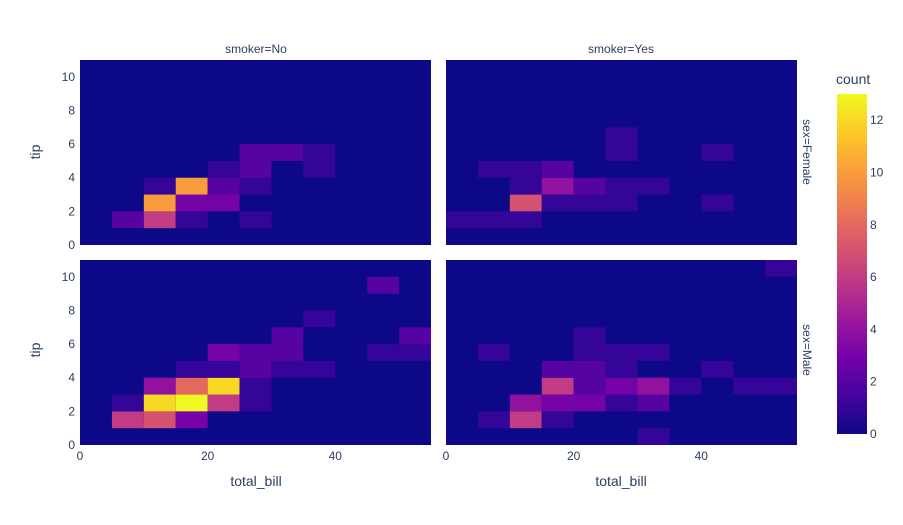  What do you see at coordinates (256, 49) in the screenshot?
I see `column-label-smoker-no: smoker=No` at bounding box center [256, 49].